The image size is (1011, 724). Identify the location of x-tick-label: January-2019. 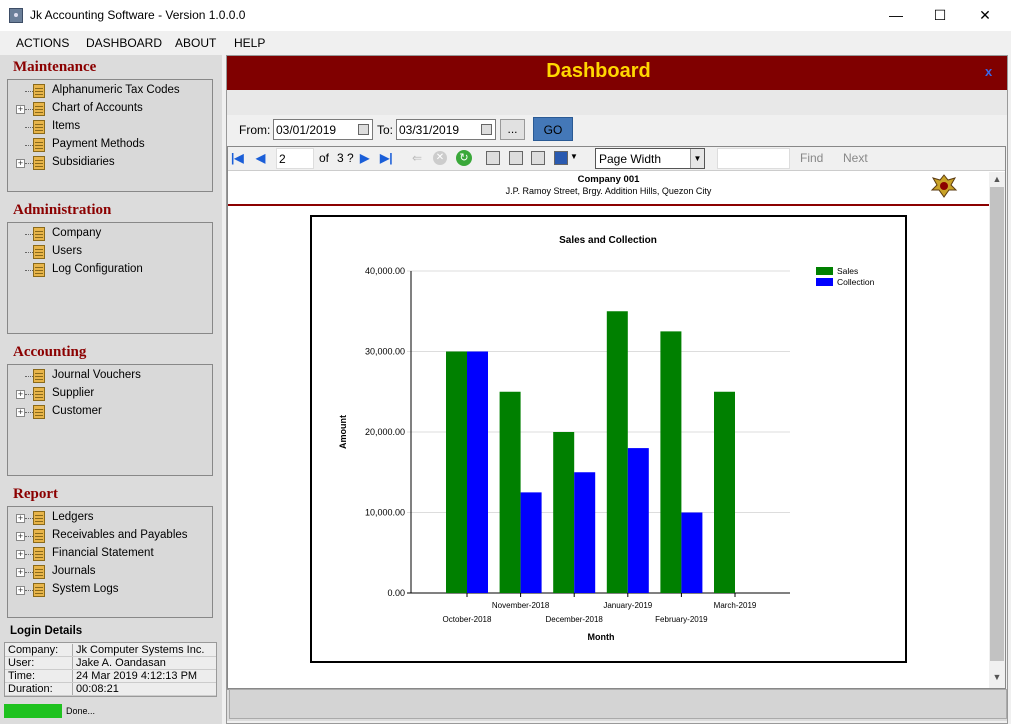
(627, 605).